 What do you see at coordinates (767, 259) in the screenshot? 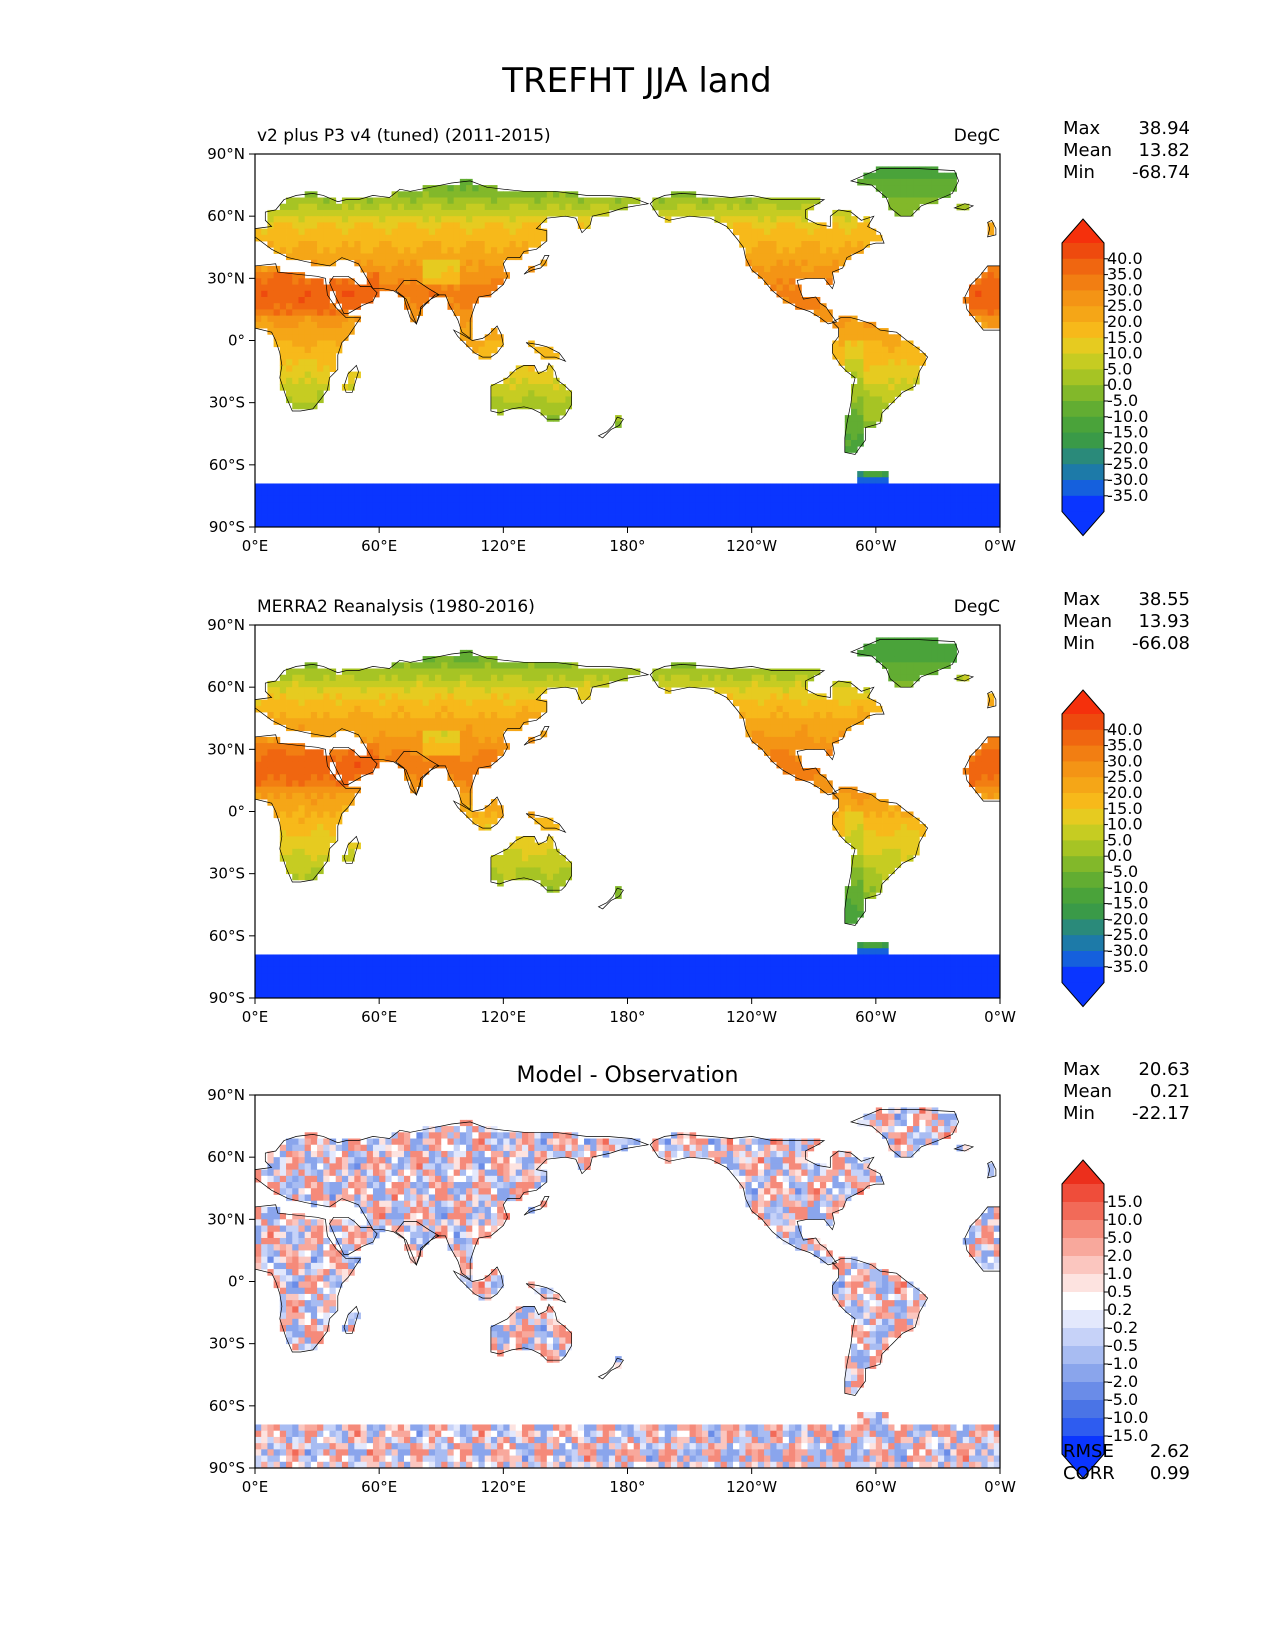
I see `coastline-namerica` at bounding box center [767, 259].